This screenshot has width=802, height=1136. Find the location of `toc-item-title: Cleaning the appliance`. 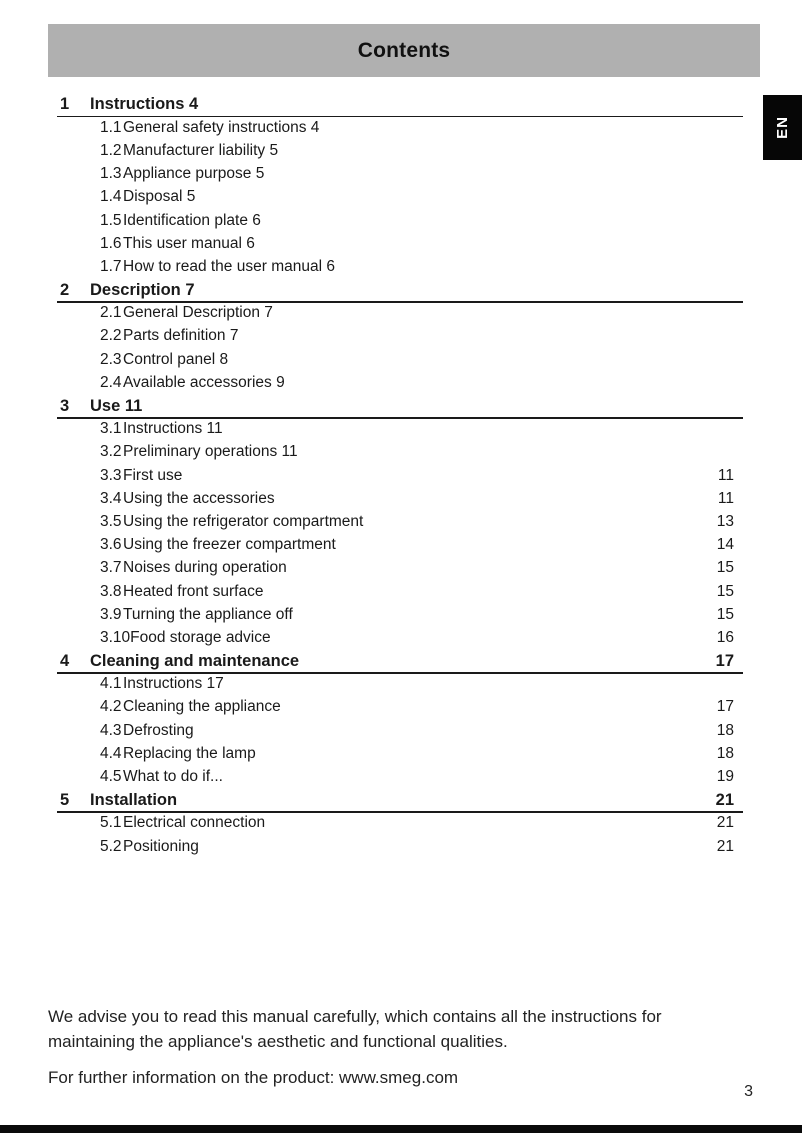

toc-item-title: Cleaning the appliance is located at coordinates (202, 707).